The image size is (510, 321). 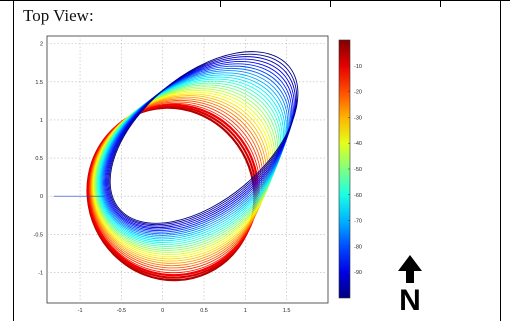 I want to click on x-tick-label: 0.5, so click(x=204, y=311).